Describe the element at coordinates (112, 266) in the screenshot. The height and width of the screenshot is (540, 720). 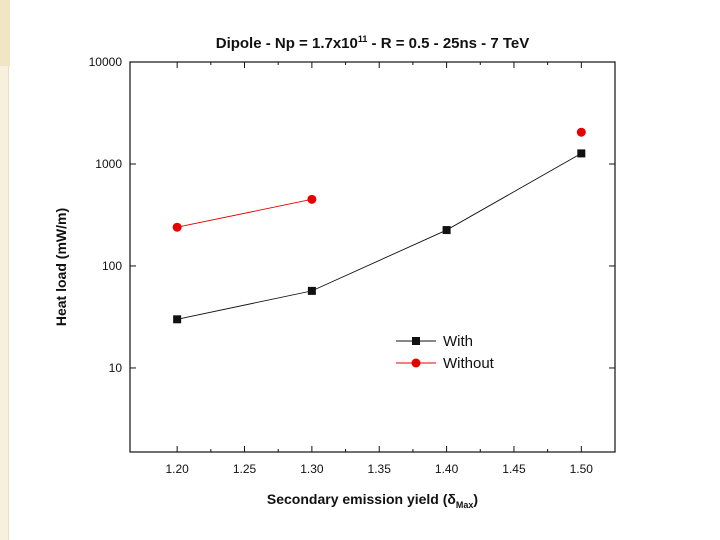
I see `y-tick-label: 100` at that location.